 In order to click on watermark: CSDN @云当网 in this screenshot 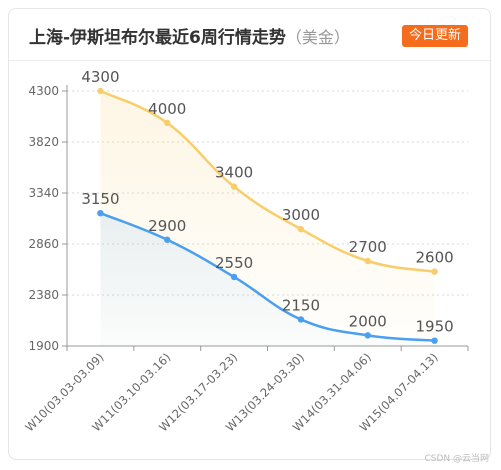, I will do `click(456, 459)`.